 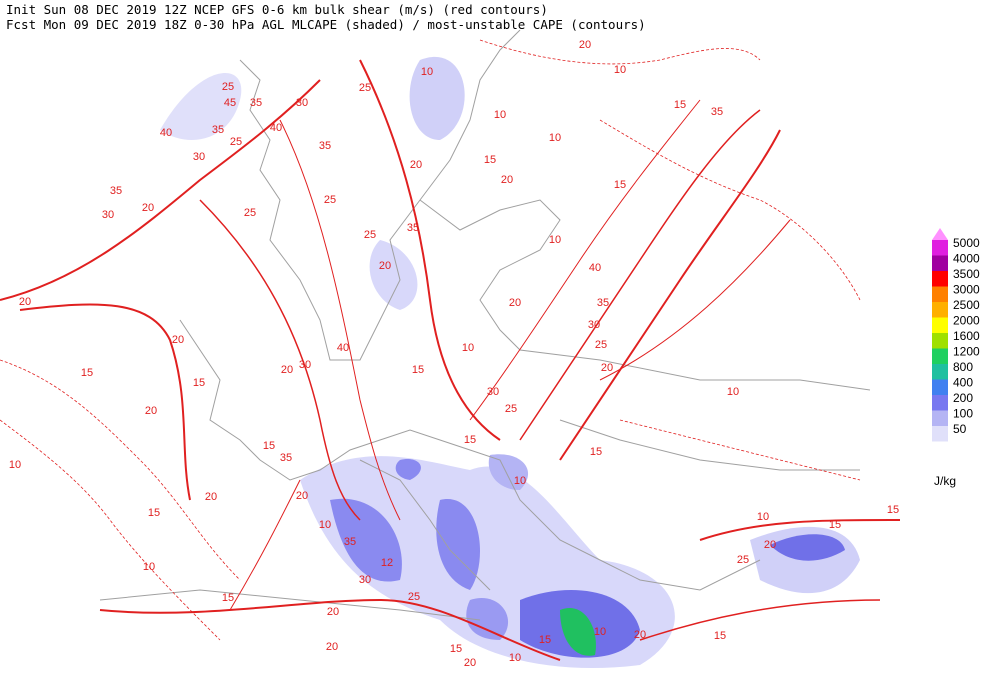 I want to click on contour-label: 12, so click(x=387, y=563).